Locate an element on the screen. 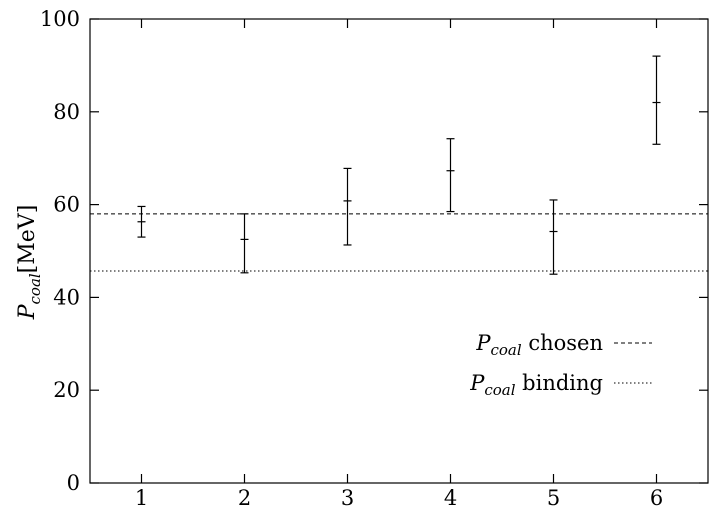  x-tick-label-5: 6 is located at coordinates (656, 496).